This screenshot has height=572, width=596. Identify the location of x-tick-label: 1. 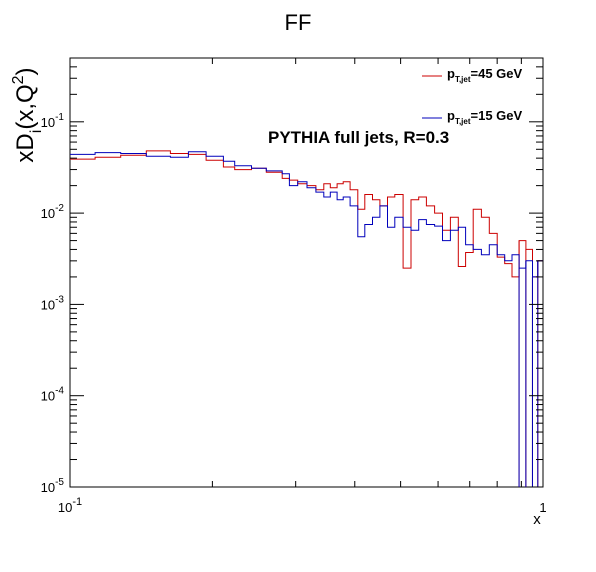
(542, 507).